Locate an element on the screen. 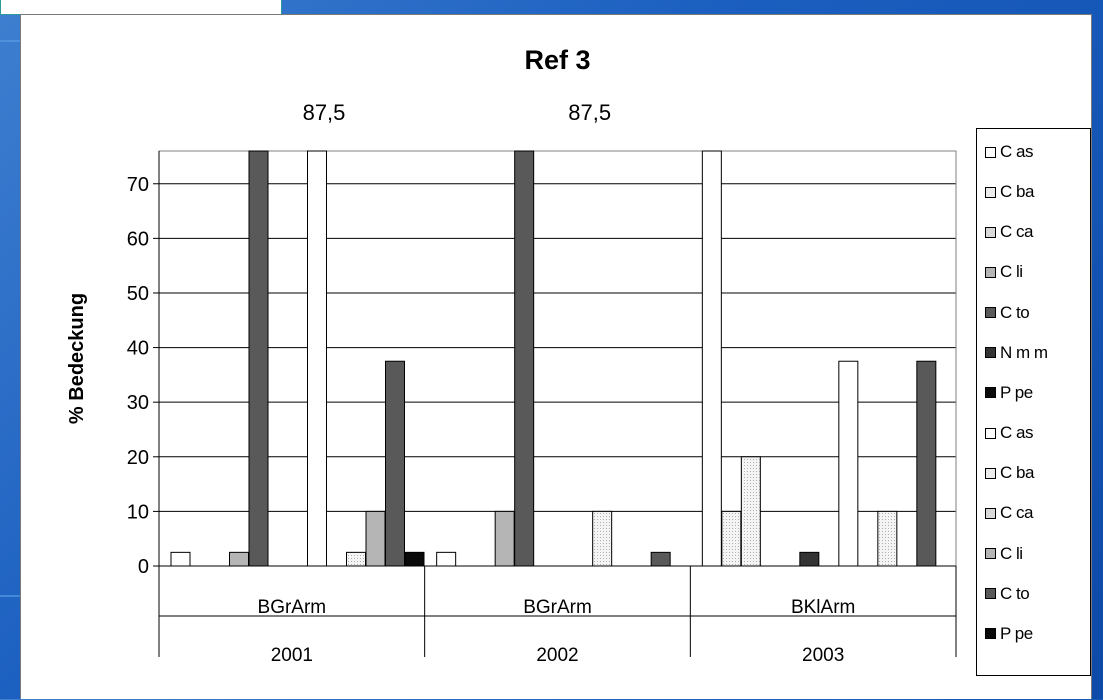  y-tick-label: 50 is located at coordinates (138, 294).